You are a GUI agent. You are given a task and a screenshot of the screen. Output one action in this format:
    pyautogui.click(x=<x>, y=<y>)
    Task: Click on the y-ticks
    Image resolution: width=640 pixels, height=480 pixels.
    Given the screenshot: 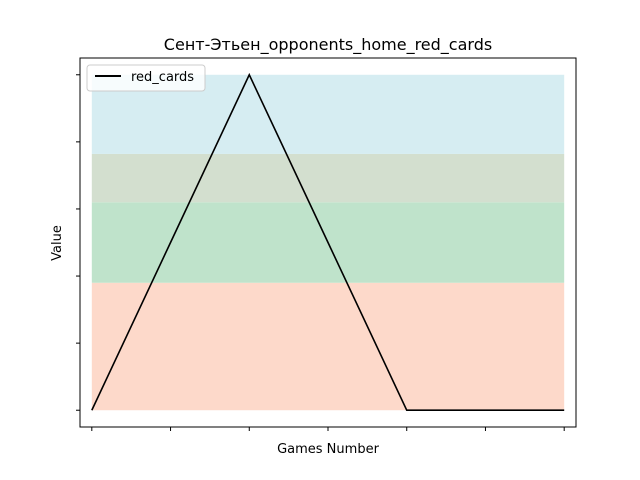 What is the action you would take?
    pyautogui.click(x=78, y=242)
    